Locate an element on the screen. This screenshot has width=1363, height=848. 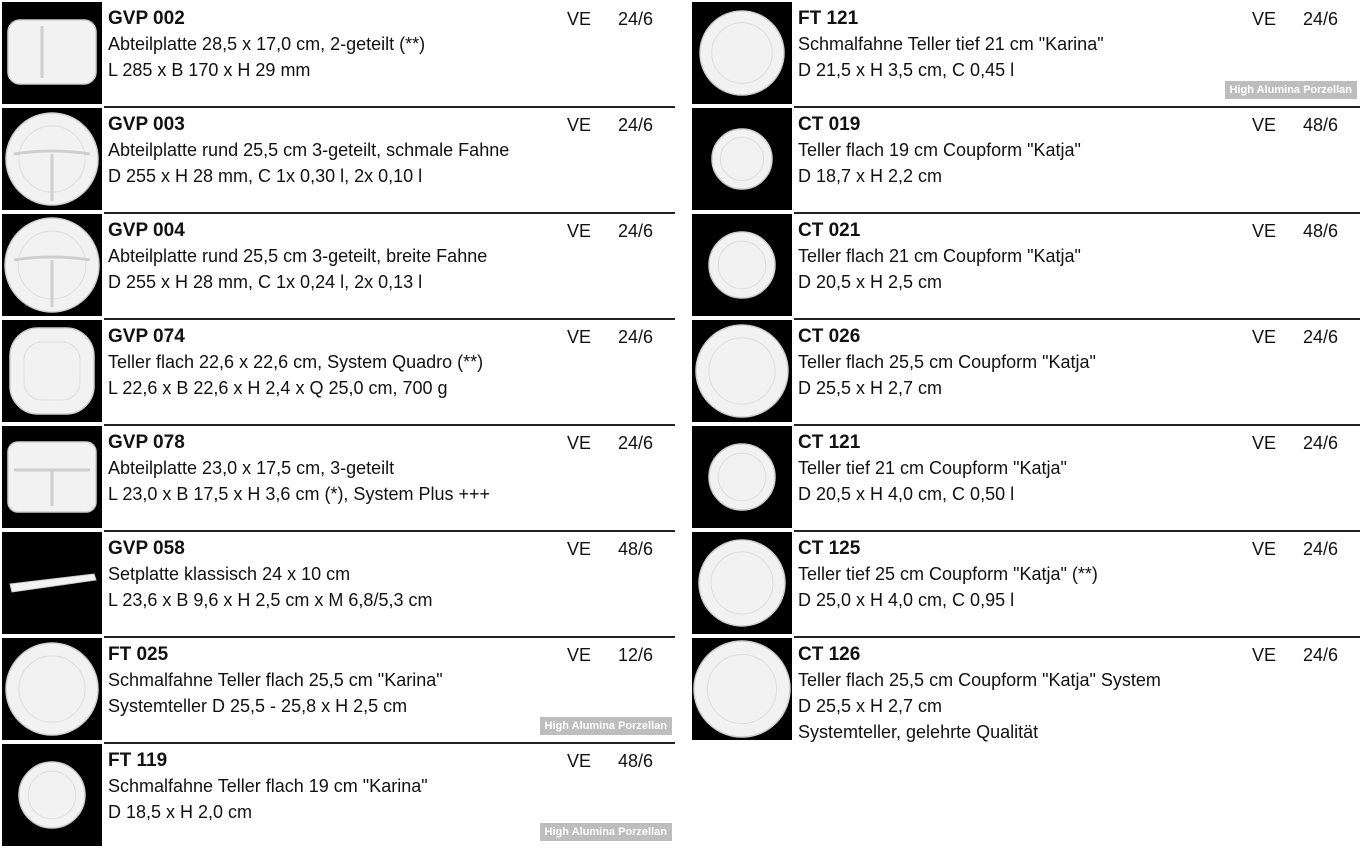
description-line: Setplatte klassisch 24 x 10 cm is located at coordinates (229, 574).